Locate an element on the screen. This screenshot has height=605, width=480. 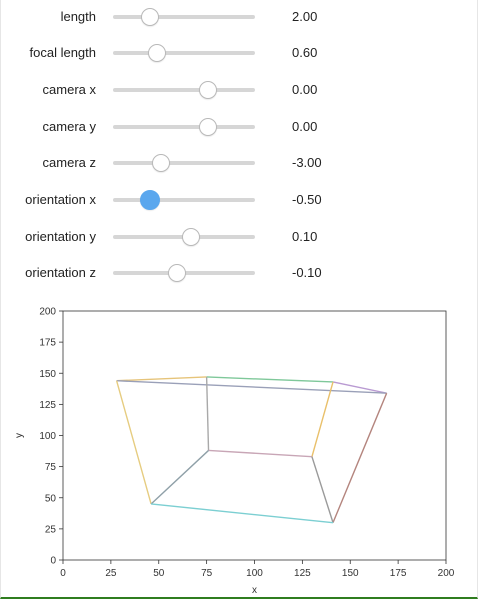
slider-row-camera-x: camera x 0.00 is located at coordinates (240, 90).